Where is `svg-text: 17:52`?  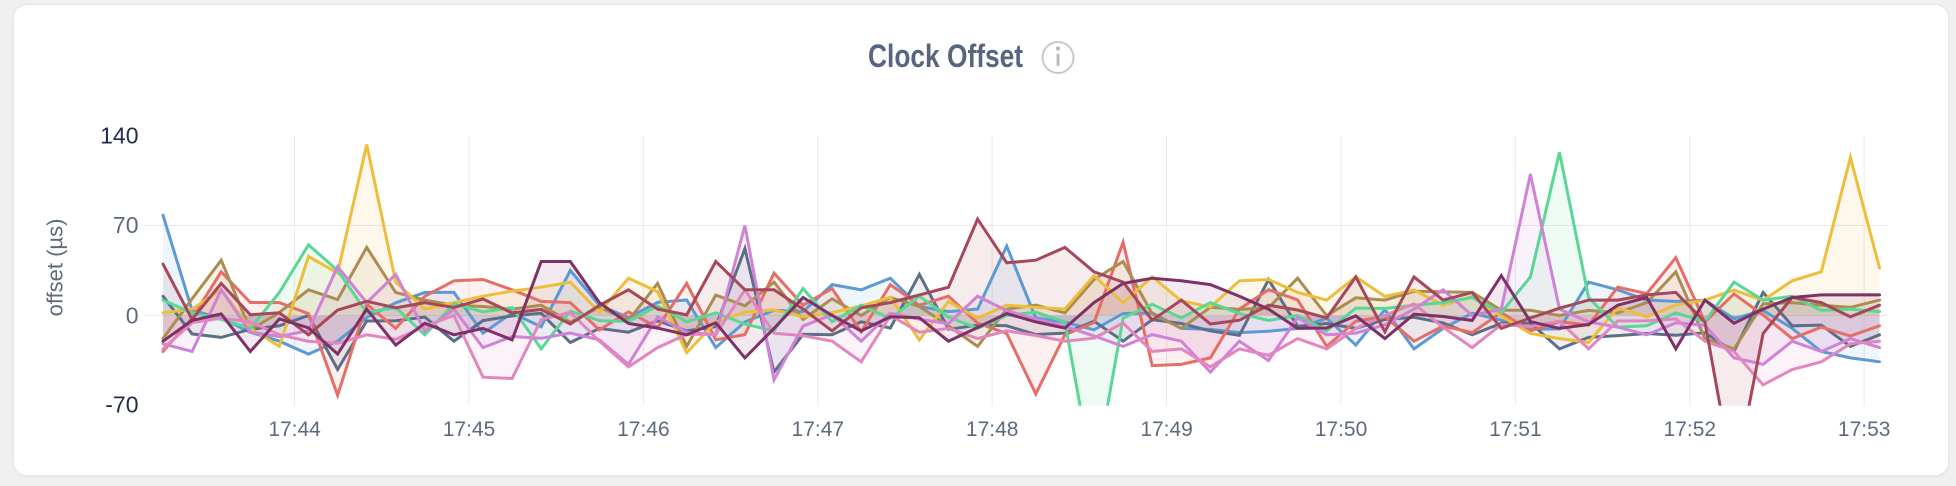 svg-text: 17:52 is located at coordinates (1690, 429).